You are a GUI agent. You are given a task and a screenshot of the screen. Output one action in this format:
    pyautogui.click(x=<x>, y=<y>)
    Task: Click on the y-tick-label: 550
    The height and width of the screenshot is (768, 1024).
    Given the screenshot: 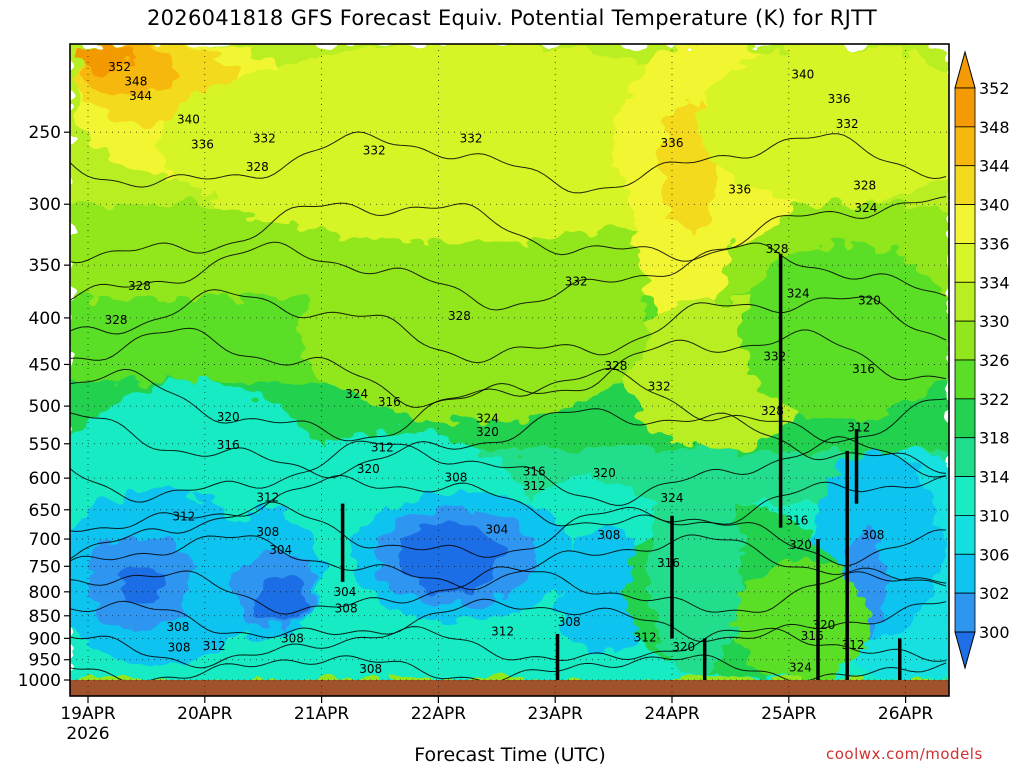 What is the action you would take?
    pyautogui.click(x=45, y=445)
    